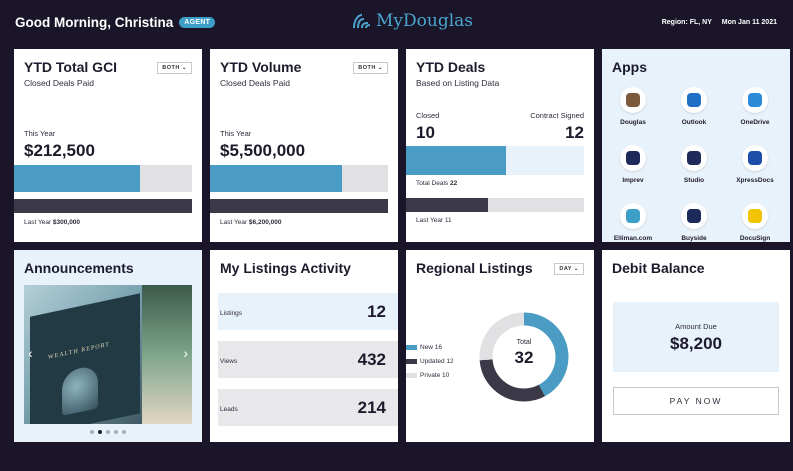 This screenshot has width=793, height=471. What do you see at coordinates (694, 180) in the screenshot?
I see `app-label: Studio` at bounding box center [694, 180].